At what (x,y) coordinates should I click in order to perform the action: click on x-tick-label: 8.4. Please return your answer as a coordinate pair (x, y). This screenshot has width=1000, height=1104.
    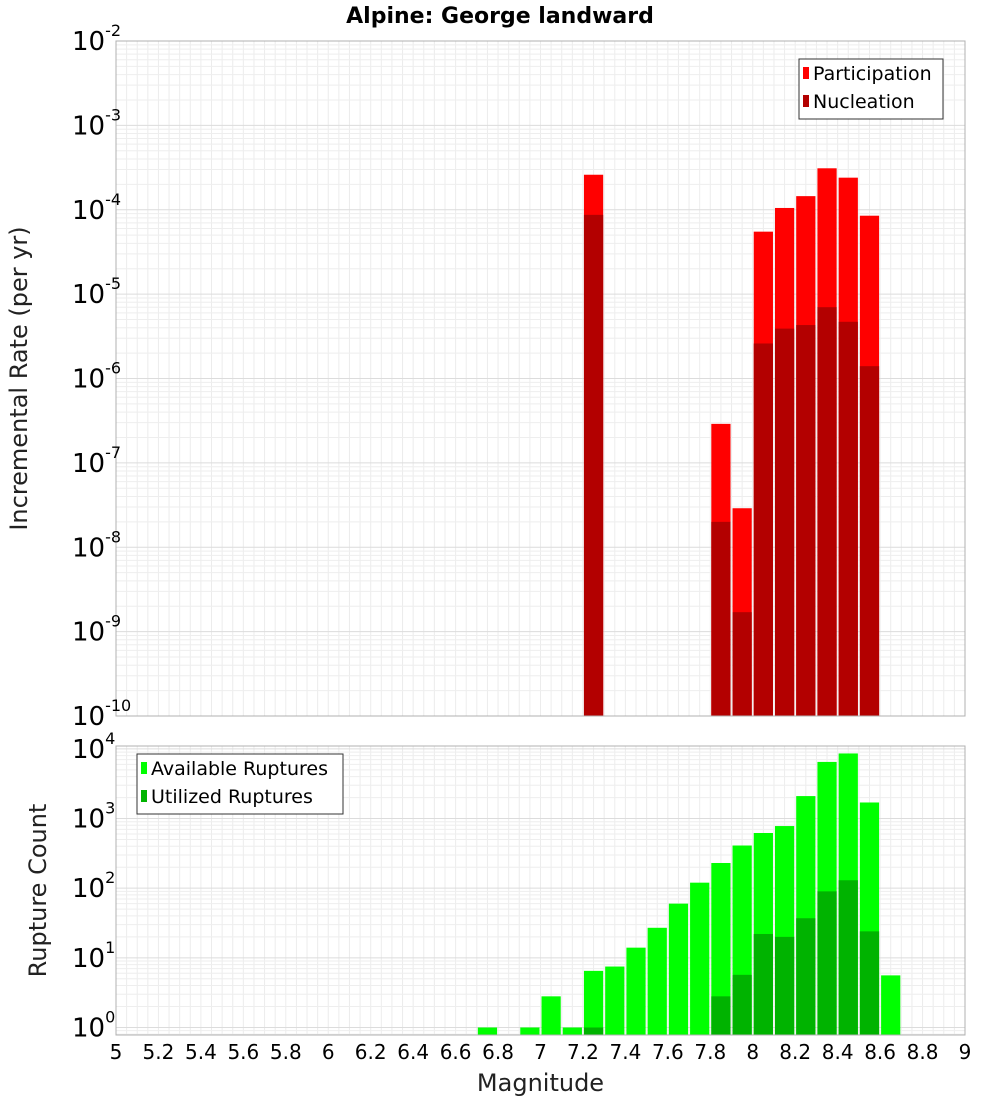
    Looking at the image, I should click on (838, 1052).